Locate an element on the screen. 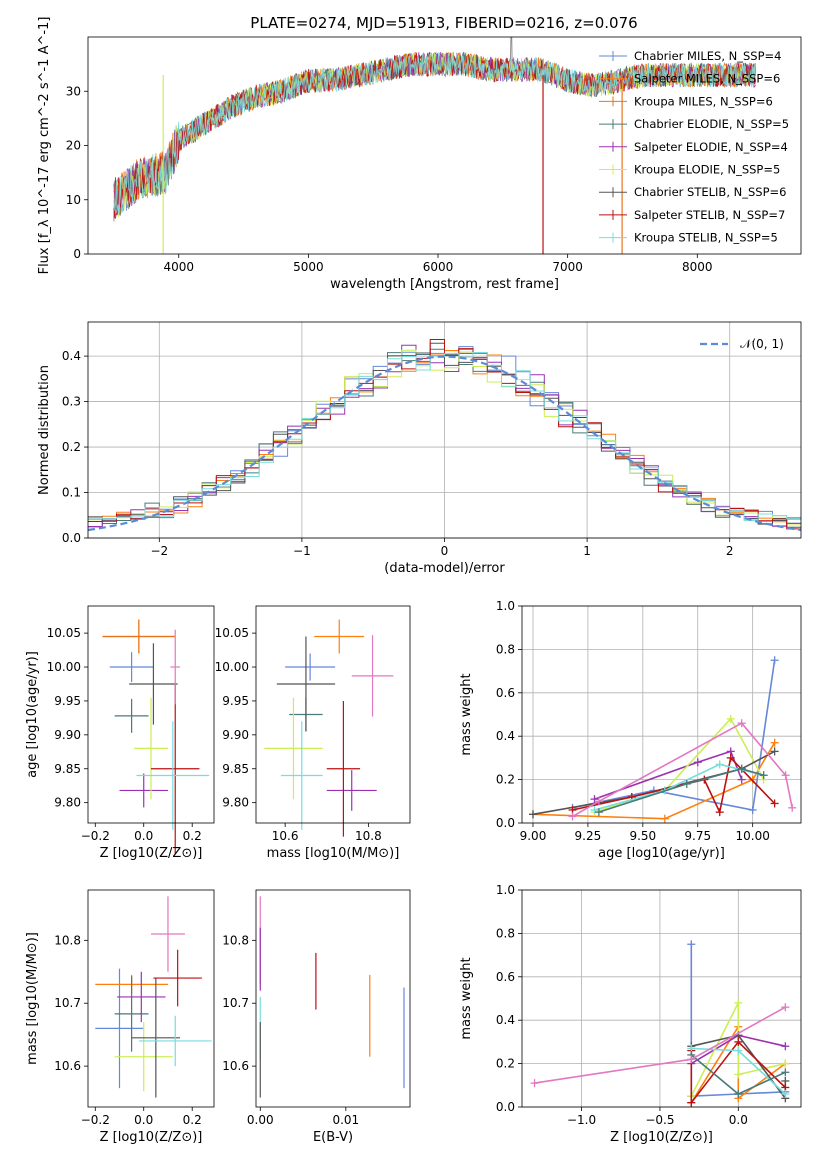  x-tick-label: 0.01 is located at coordinates (345, 1120).